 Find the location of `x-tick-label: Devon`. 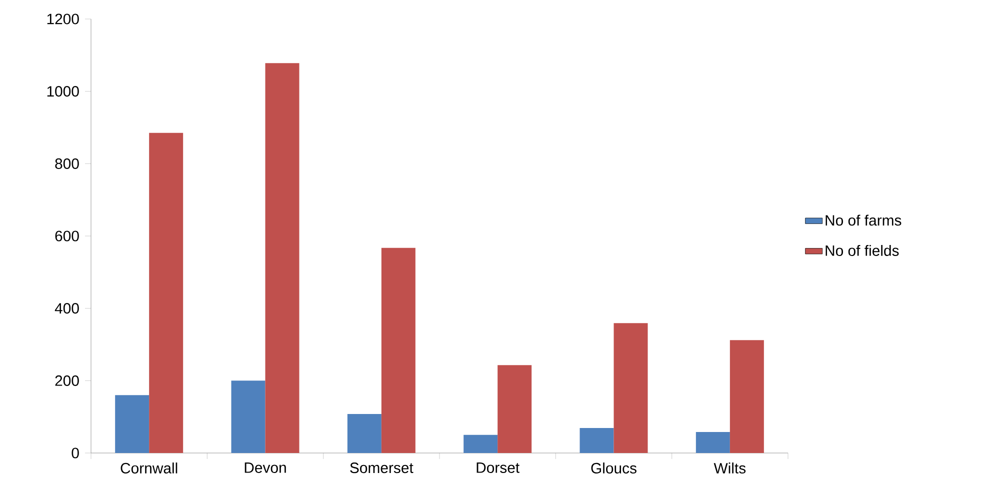

x-tick-label: Devon is located at coordinates (265, 467).